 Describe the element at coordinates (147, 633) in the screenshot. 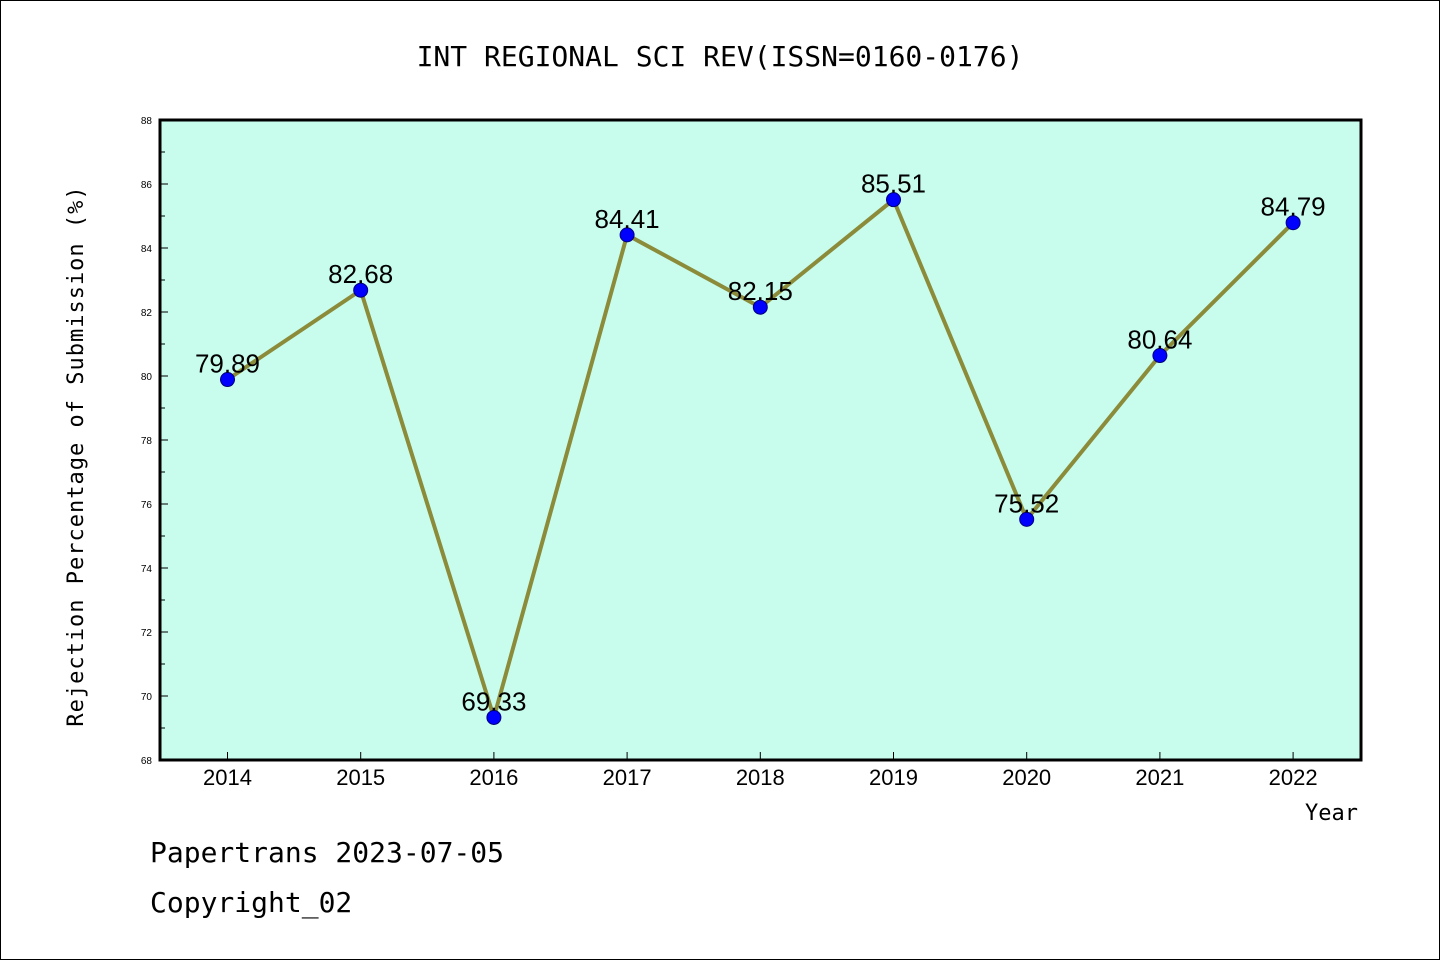

I see `y-tick-label: 72` at that location.